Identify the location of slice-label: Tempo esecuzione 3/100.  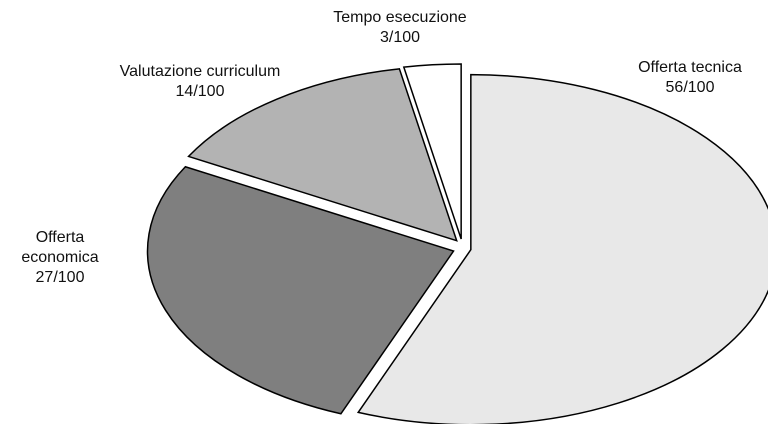
(400, 28).